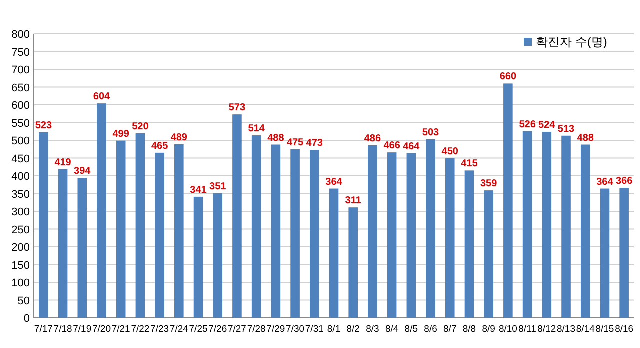 The height and width of the screenshot is (348, 640). What do you see at coordinates (431, 132) in the screenshot?
I see `data-label: 503` at bounding box center [431, 132].